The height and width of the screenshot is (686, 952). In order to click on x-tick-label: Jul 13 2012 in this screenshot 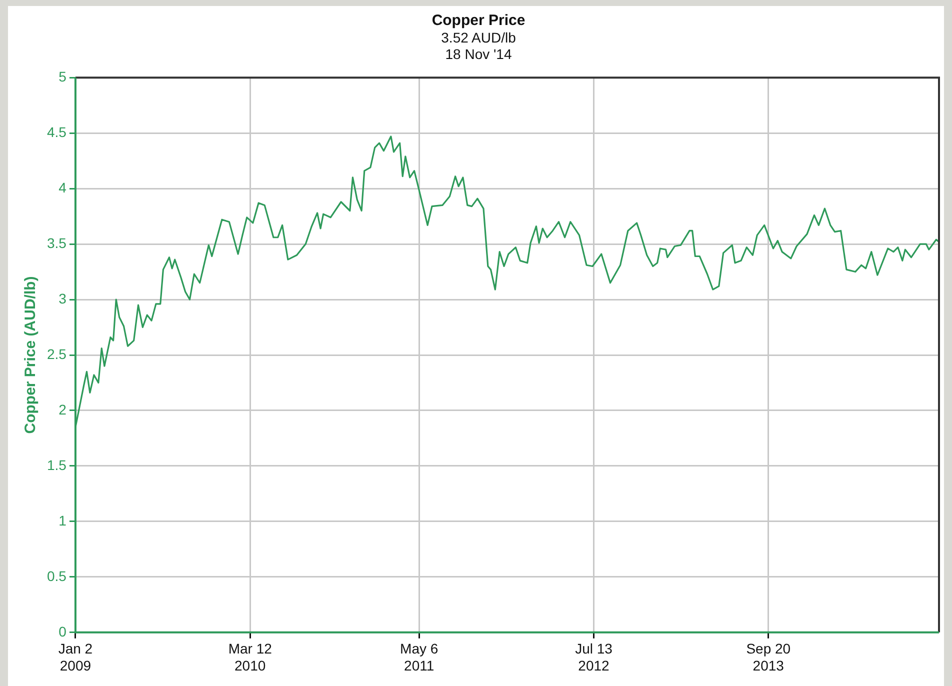, I will do `click(594, 657)`.